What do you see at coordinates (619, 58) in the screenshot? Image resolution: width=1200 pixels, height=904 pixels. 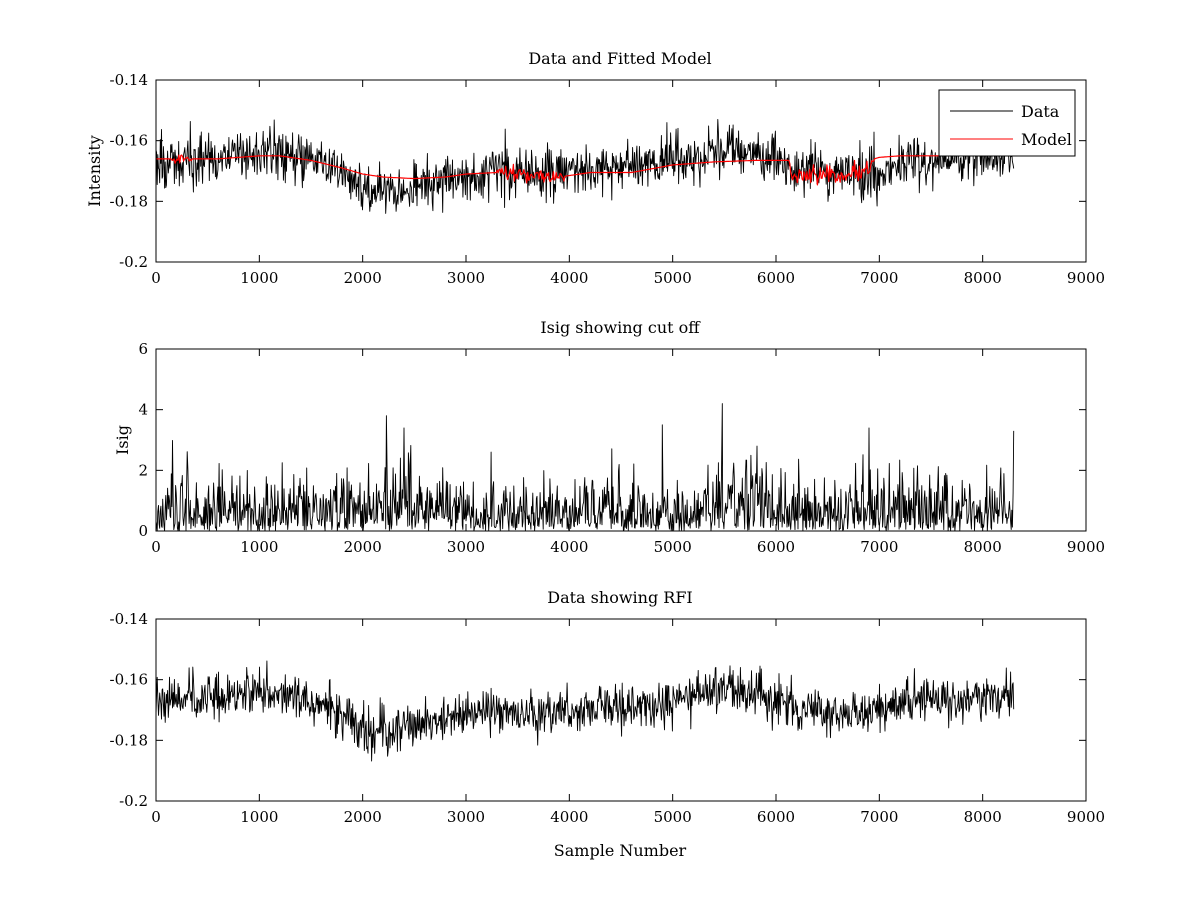 I see `panel-title: Data and Fitted Model` at bounding box center [619, 58].